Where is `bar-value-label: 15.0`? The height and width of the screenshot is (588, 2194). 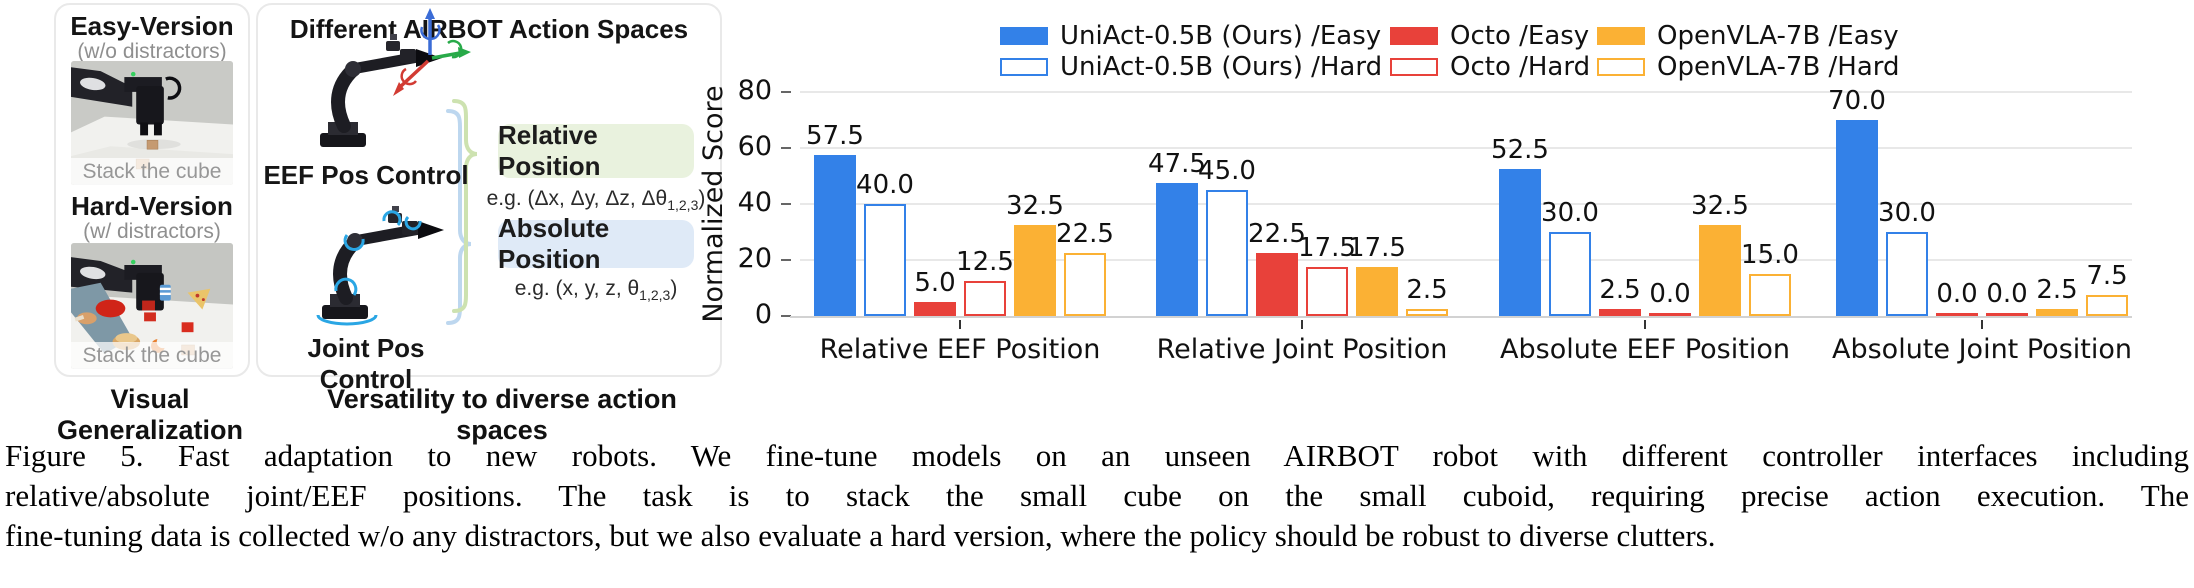 bar-value-label: 15.0 is located at coordinates (1770, 255).